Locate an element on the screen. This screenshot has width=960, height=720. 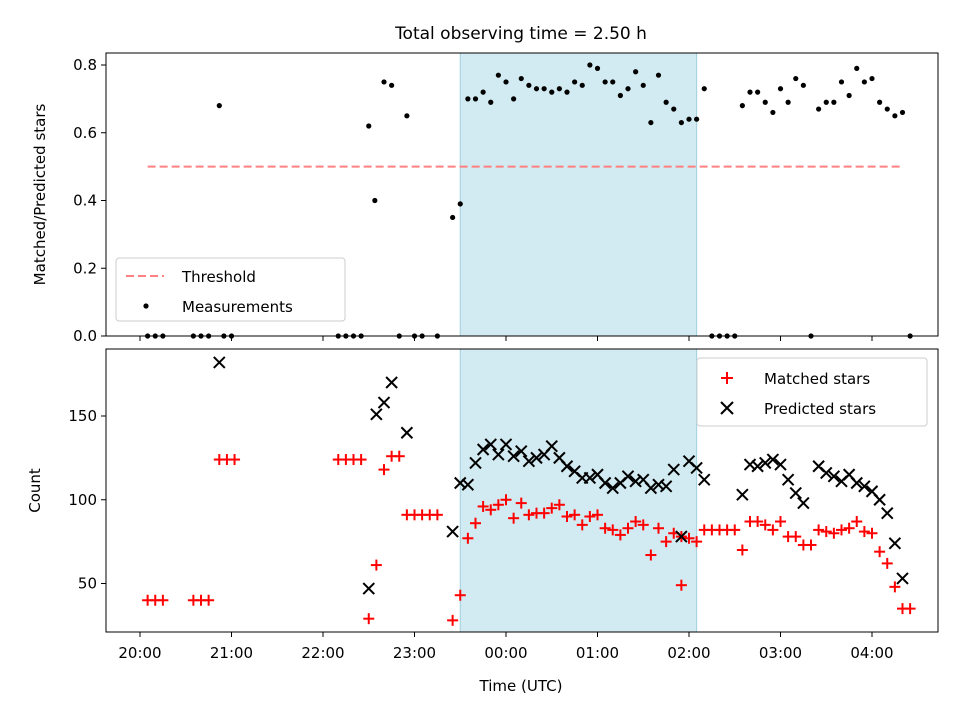
bottom-y-axis: 50 100 150 is located at coordinates (87, 500).